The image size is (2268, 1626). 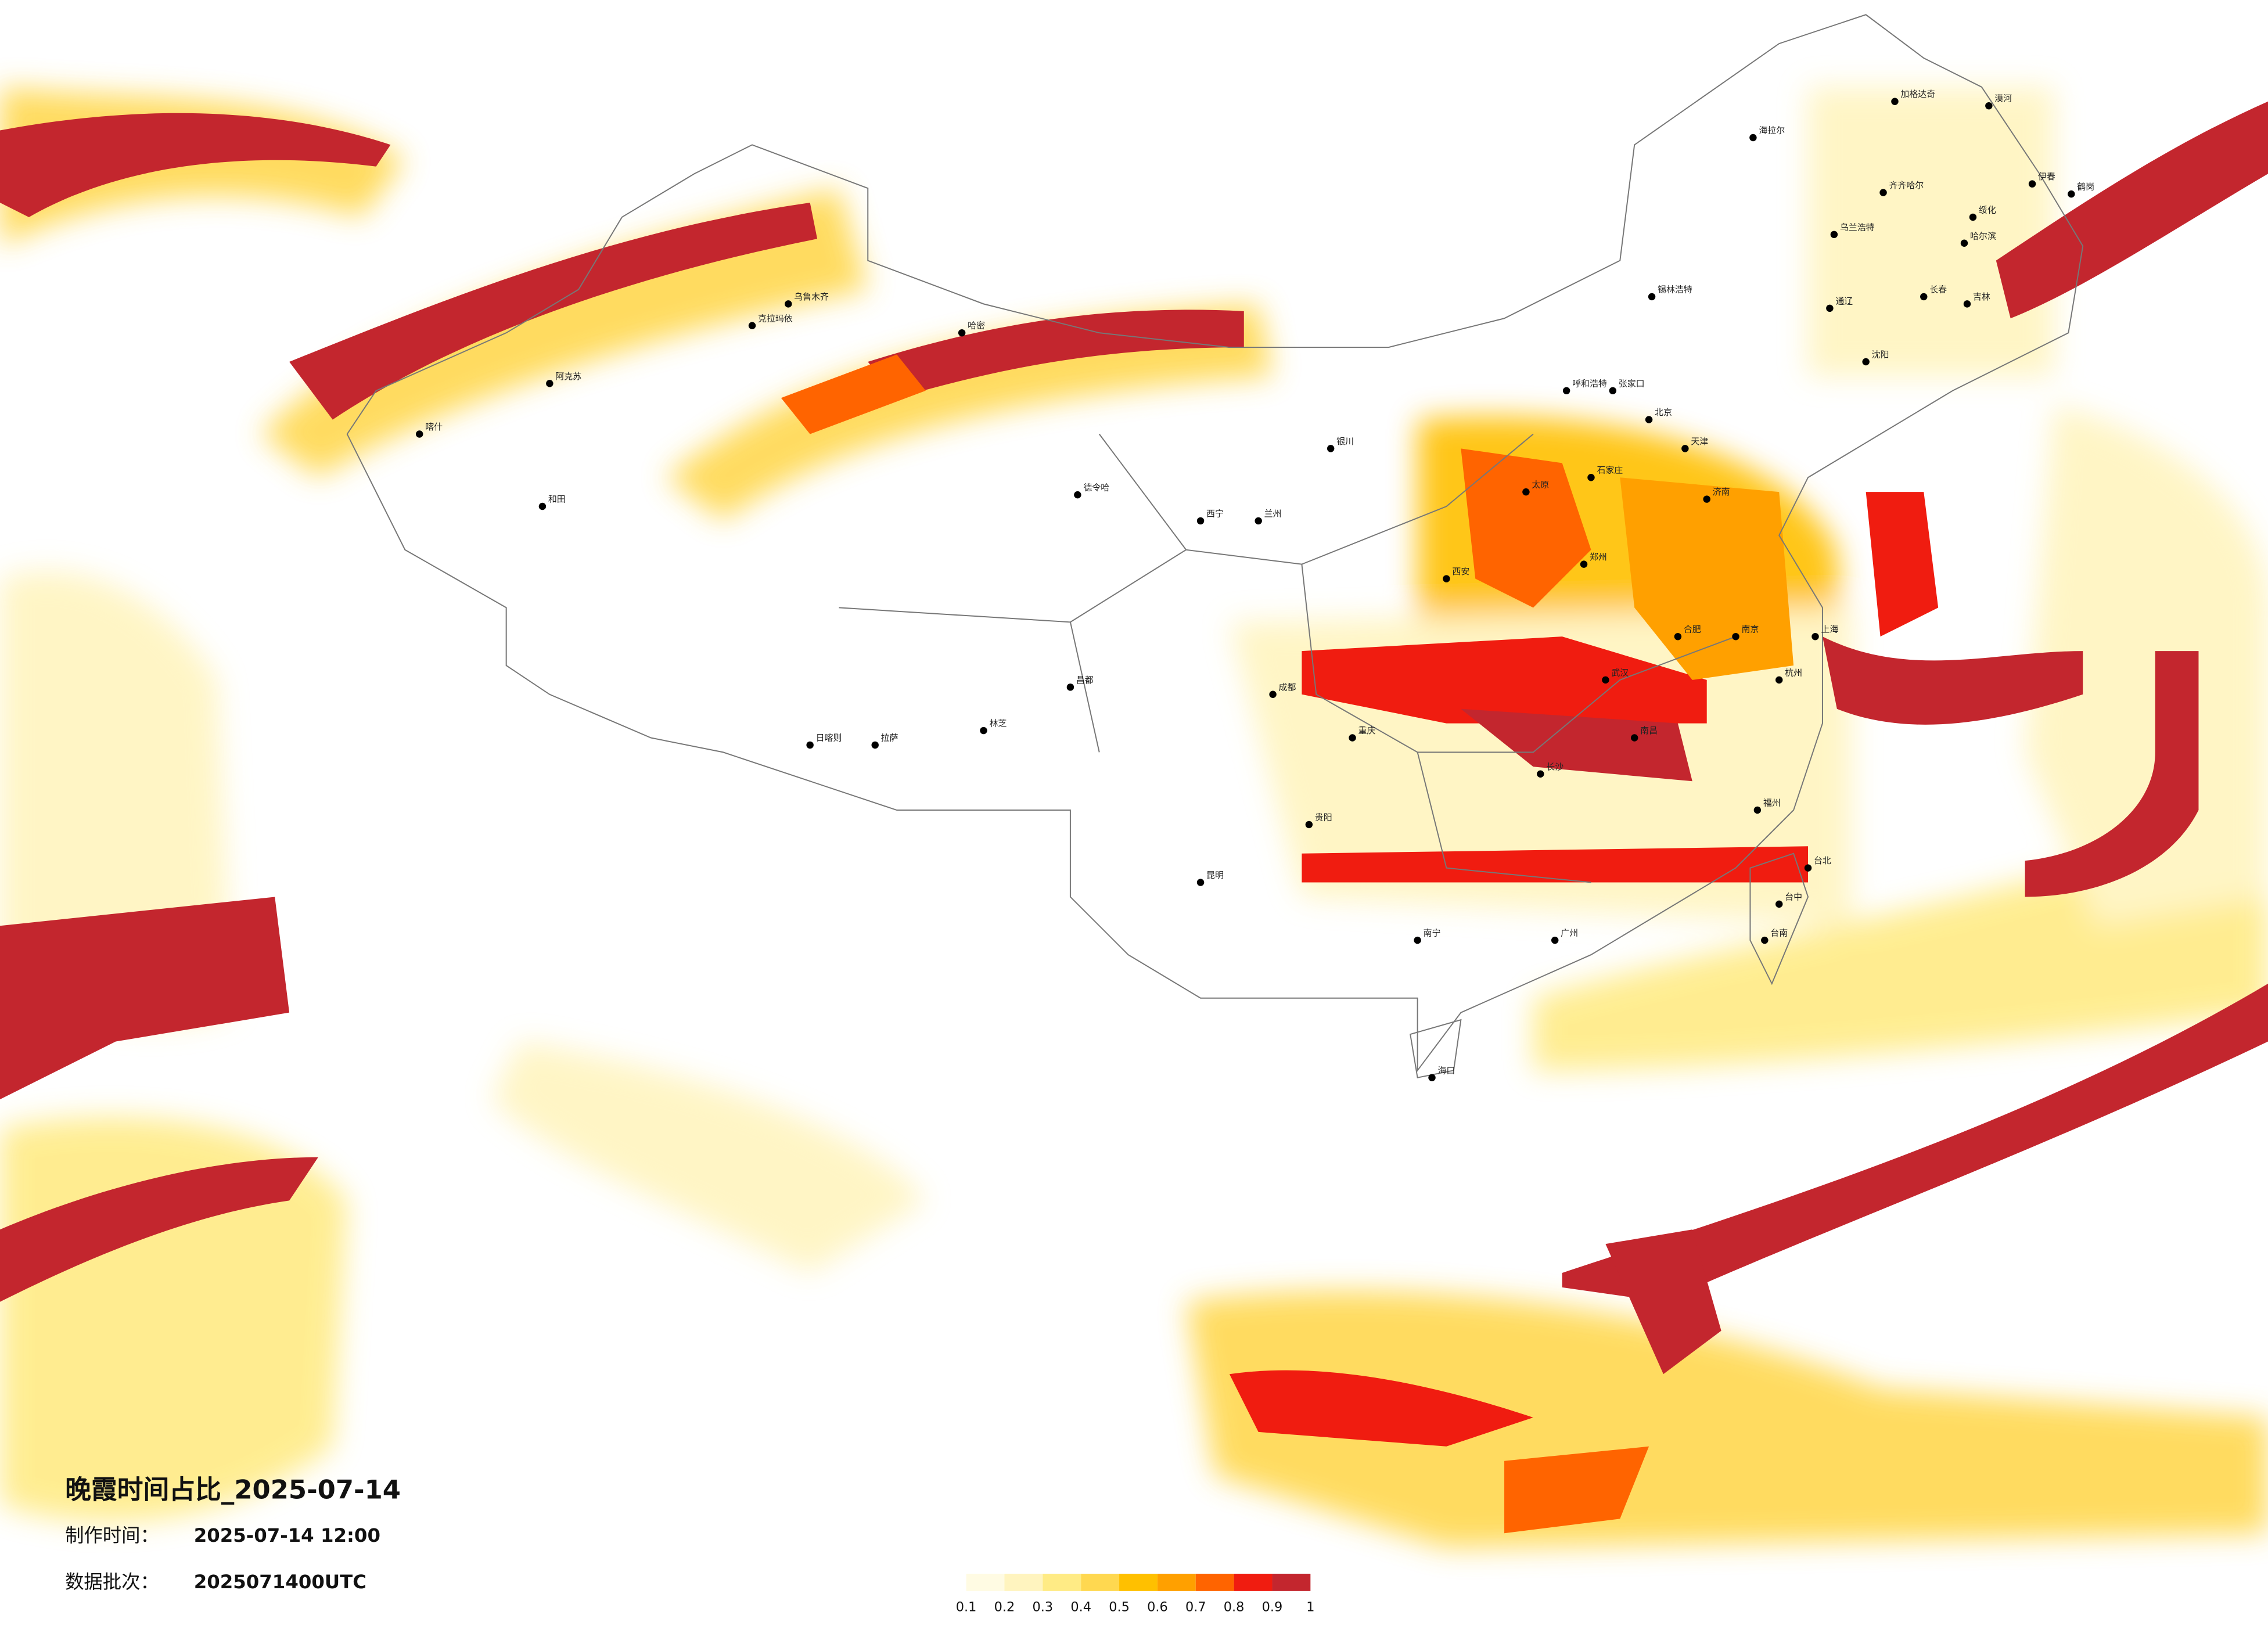 I want to click on city-label: 台中, so click(x=1793, y=897).